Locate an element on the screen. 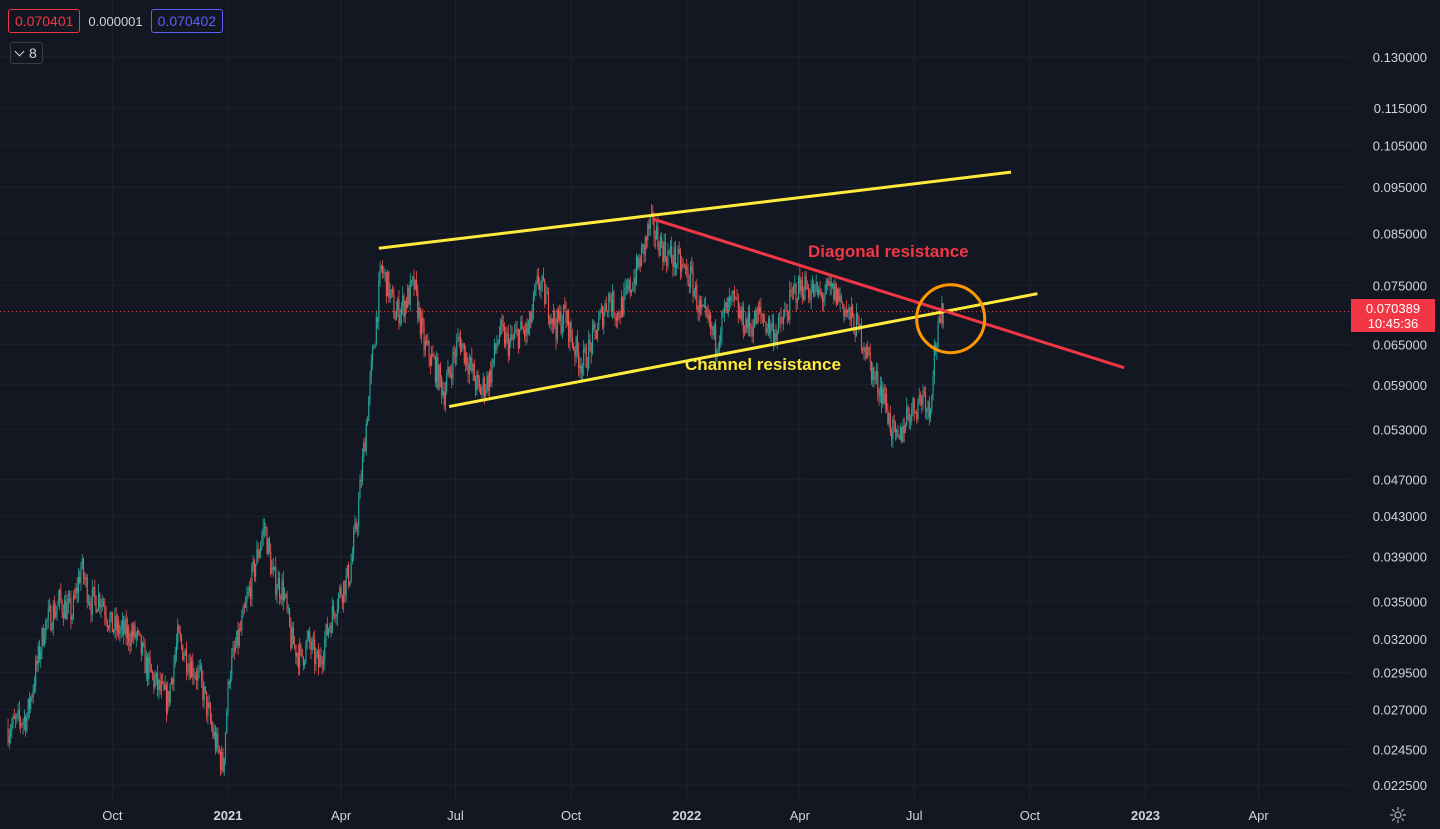  ask-price: 0.070402 is located at coordinates (187, 21).